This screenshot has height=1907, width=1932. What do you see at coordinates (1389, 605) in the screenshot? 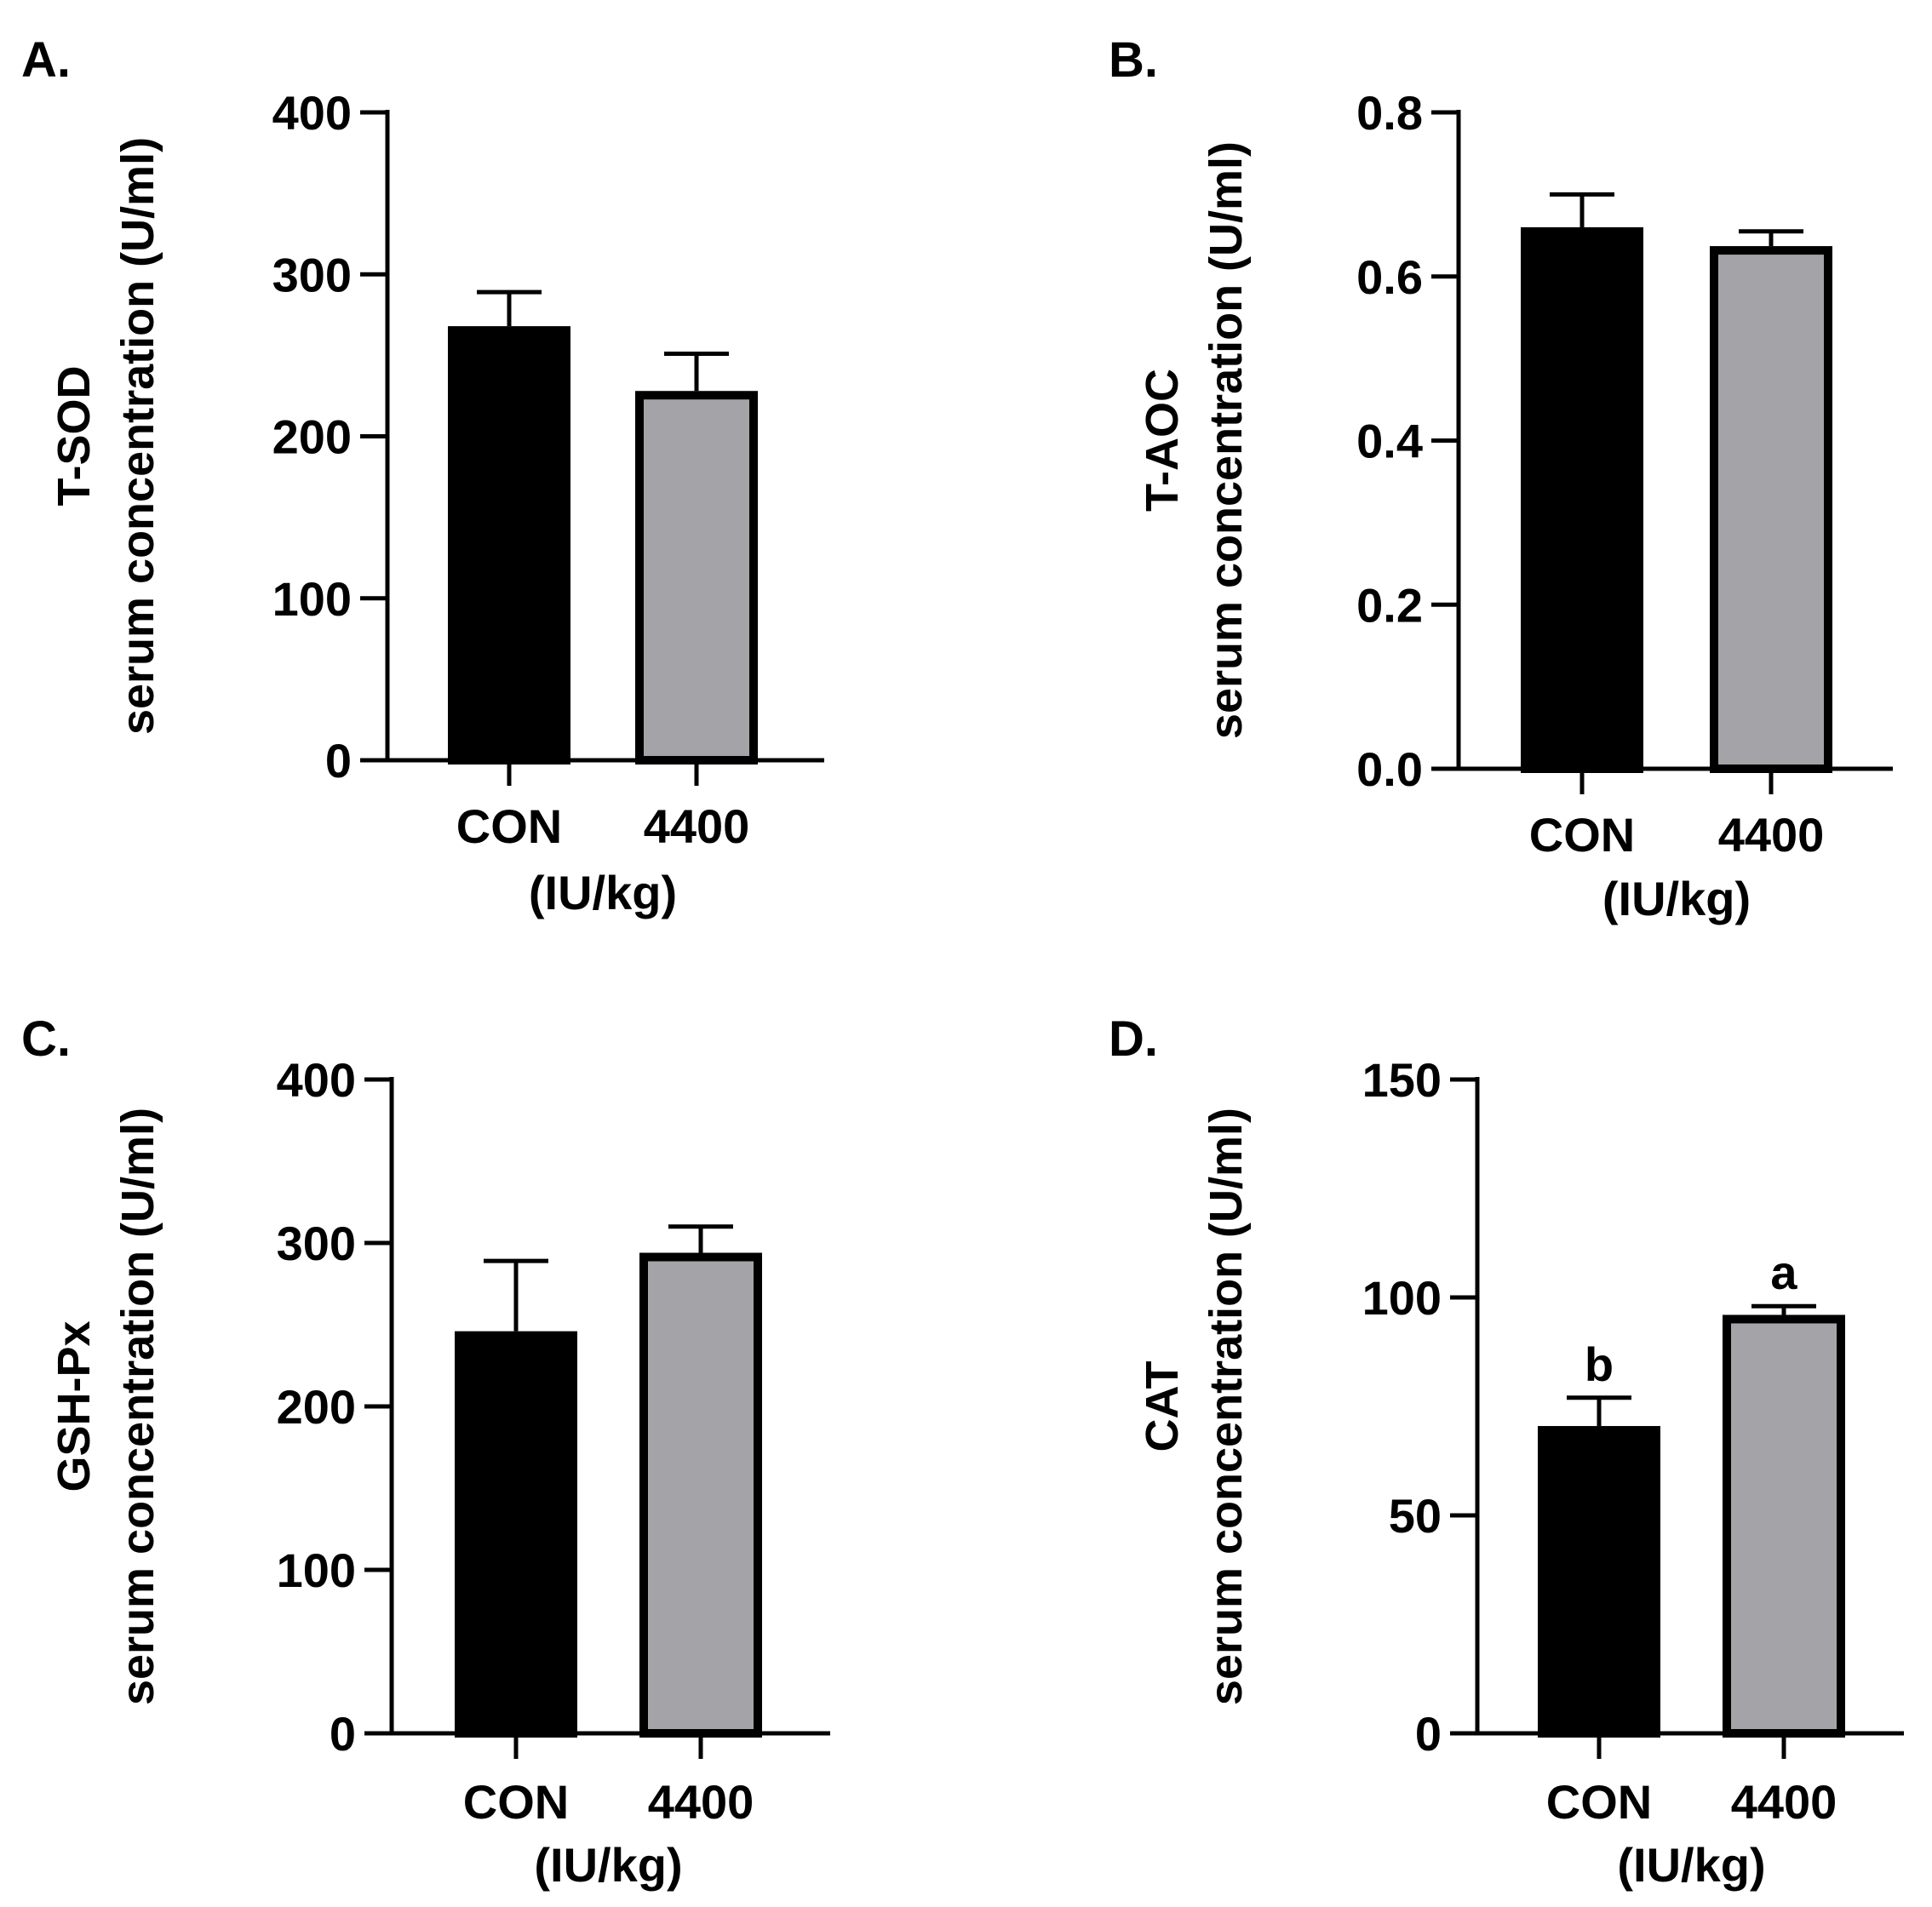
I see `y-tick-label: 0.2` at bounding box center [1389, 605].